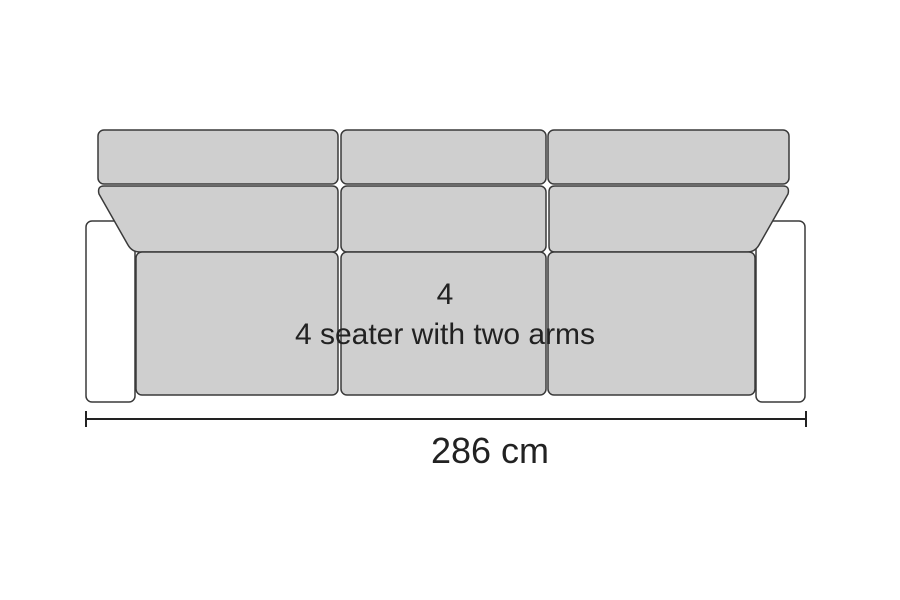  Describe the element at coordinates (445, 334) in the screenshot. I see `model-description: 4 seater with two arms` at that location.